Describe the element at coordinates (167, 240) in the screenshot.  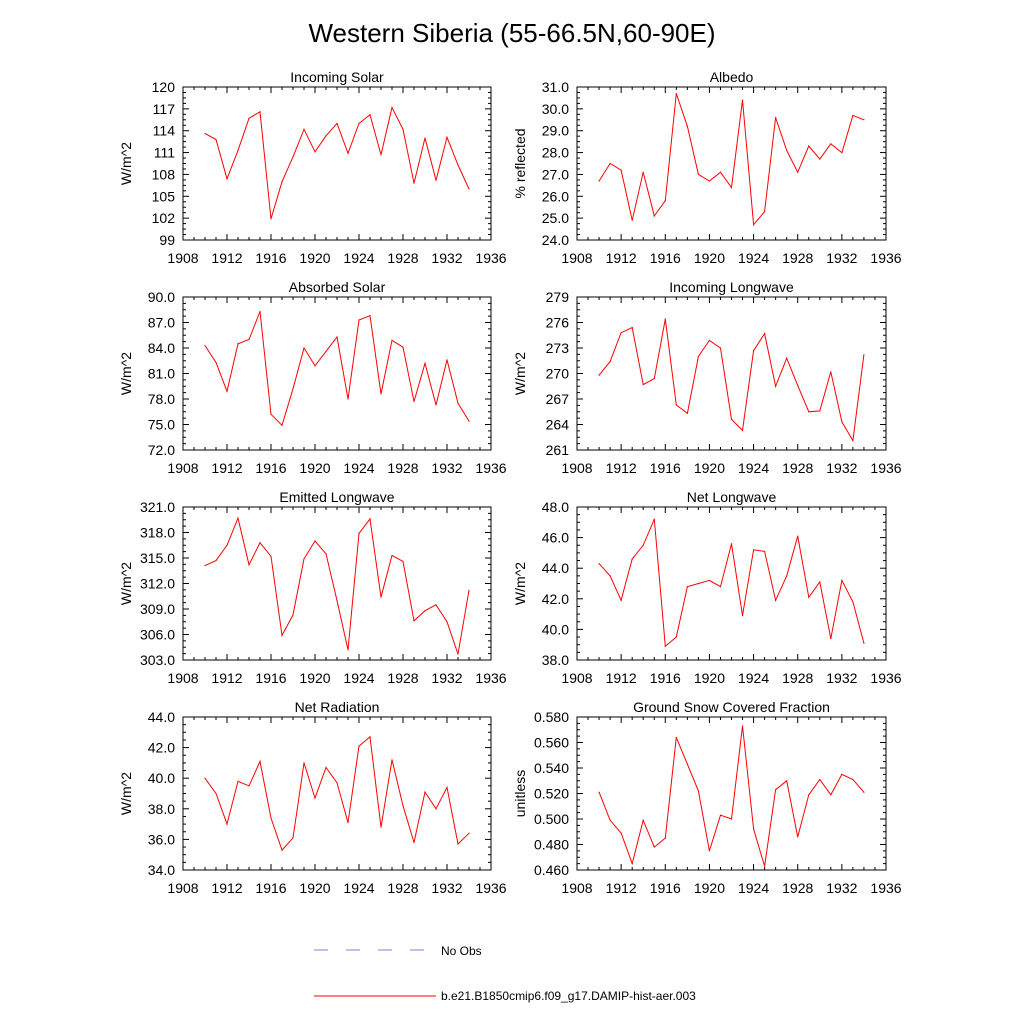
I see `y-tick-label: 99` at that location.